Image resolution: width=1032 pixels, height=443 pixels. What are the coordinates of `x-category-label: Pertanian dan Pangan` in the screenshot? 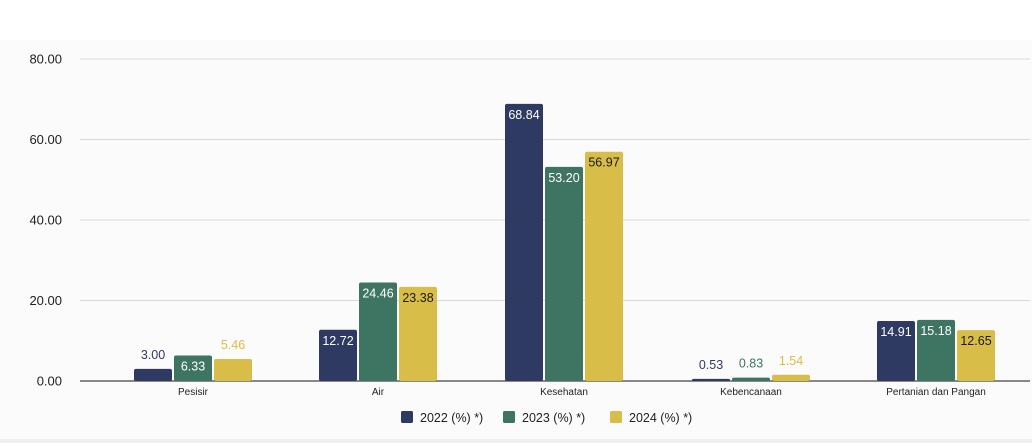 It's located at (936, 392).